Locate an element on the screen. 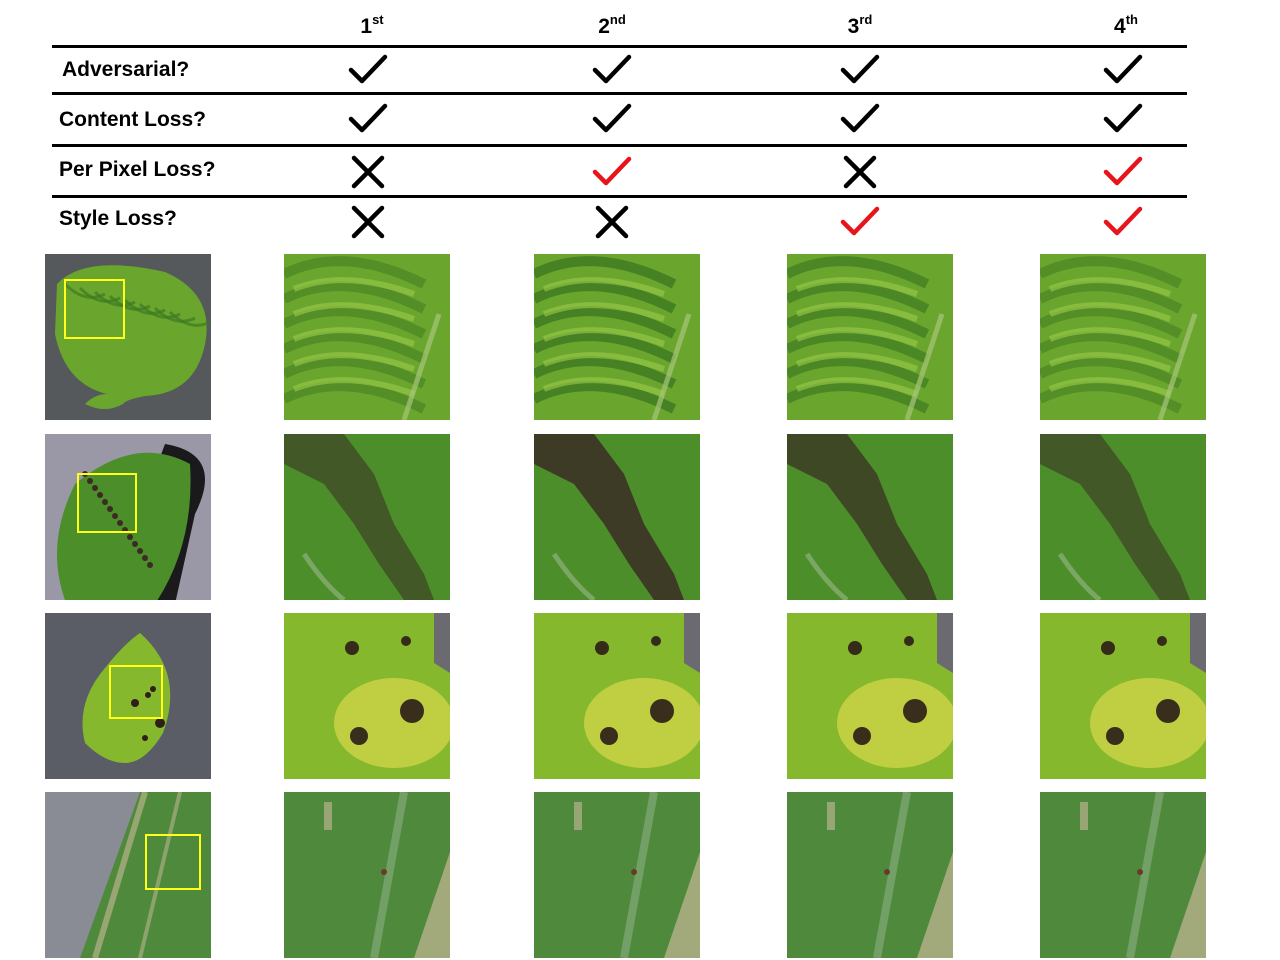  apple-leaf-result-3-image is located at coordinates (870, 517).